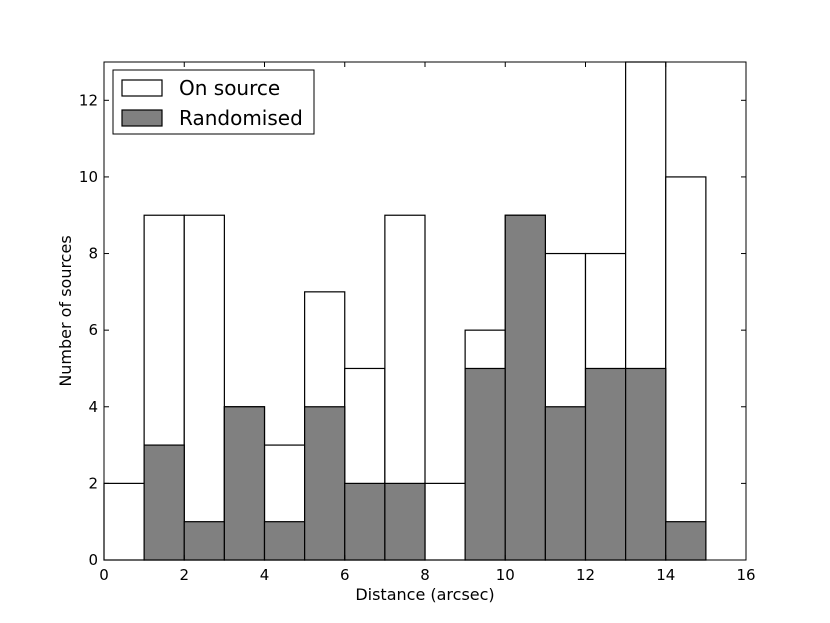 This screenshot has height=623, width=830. What do you see at coordinates (65, 310) in the screenshot?
I see `y-axis-label: Number of sources` at bounding box center [65, 310].